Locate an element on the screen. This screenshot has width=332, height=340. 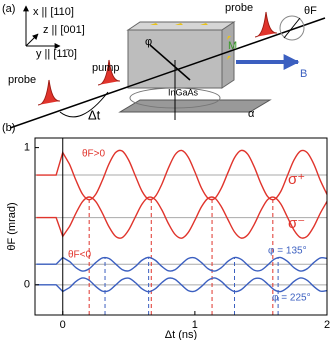
pump-pulse is located at coordinates (109, 72).